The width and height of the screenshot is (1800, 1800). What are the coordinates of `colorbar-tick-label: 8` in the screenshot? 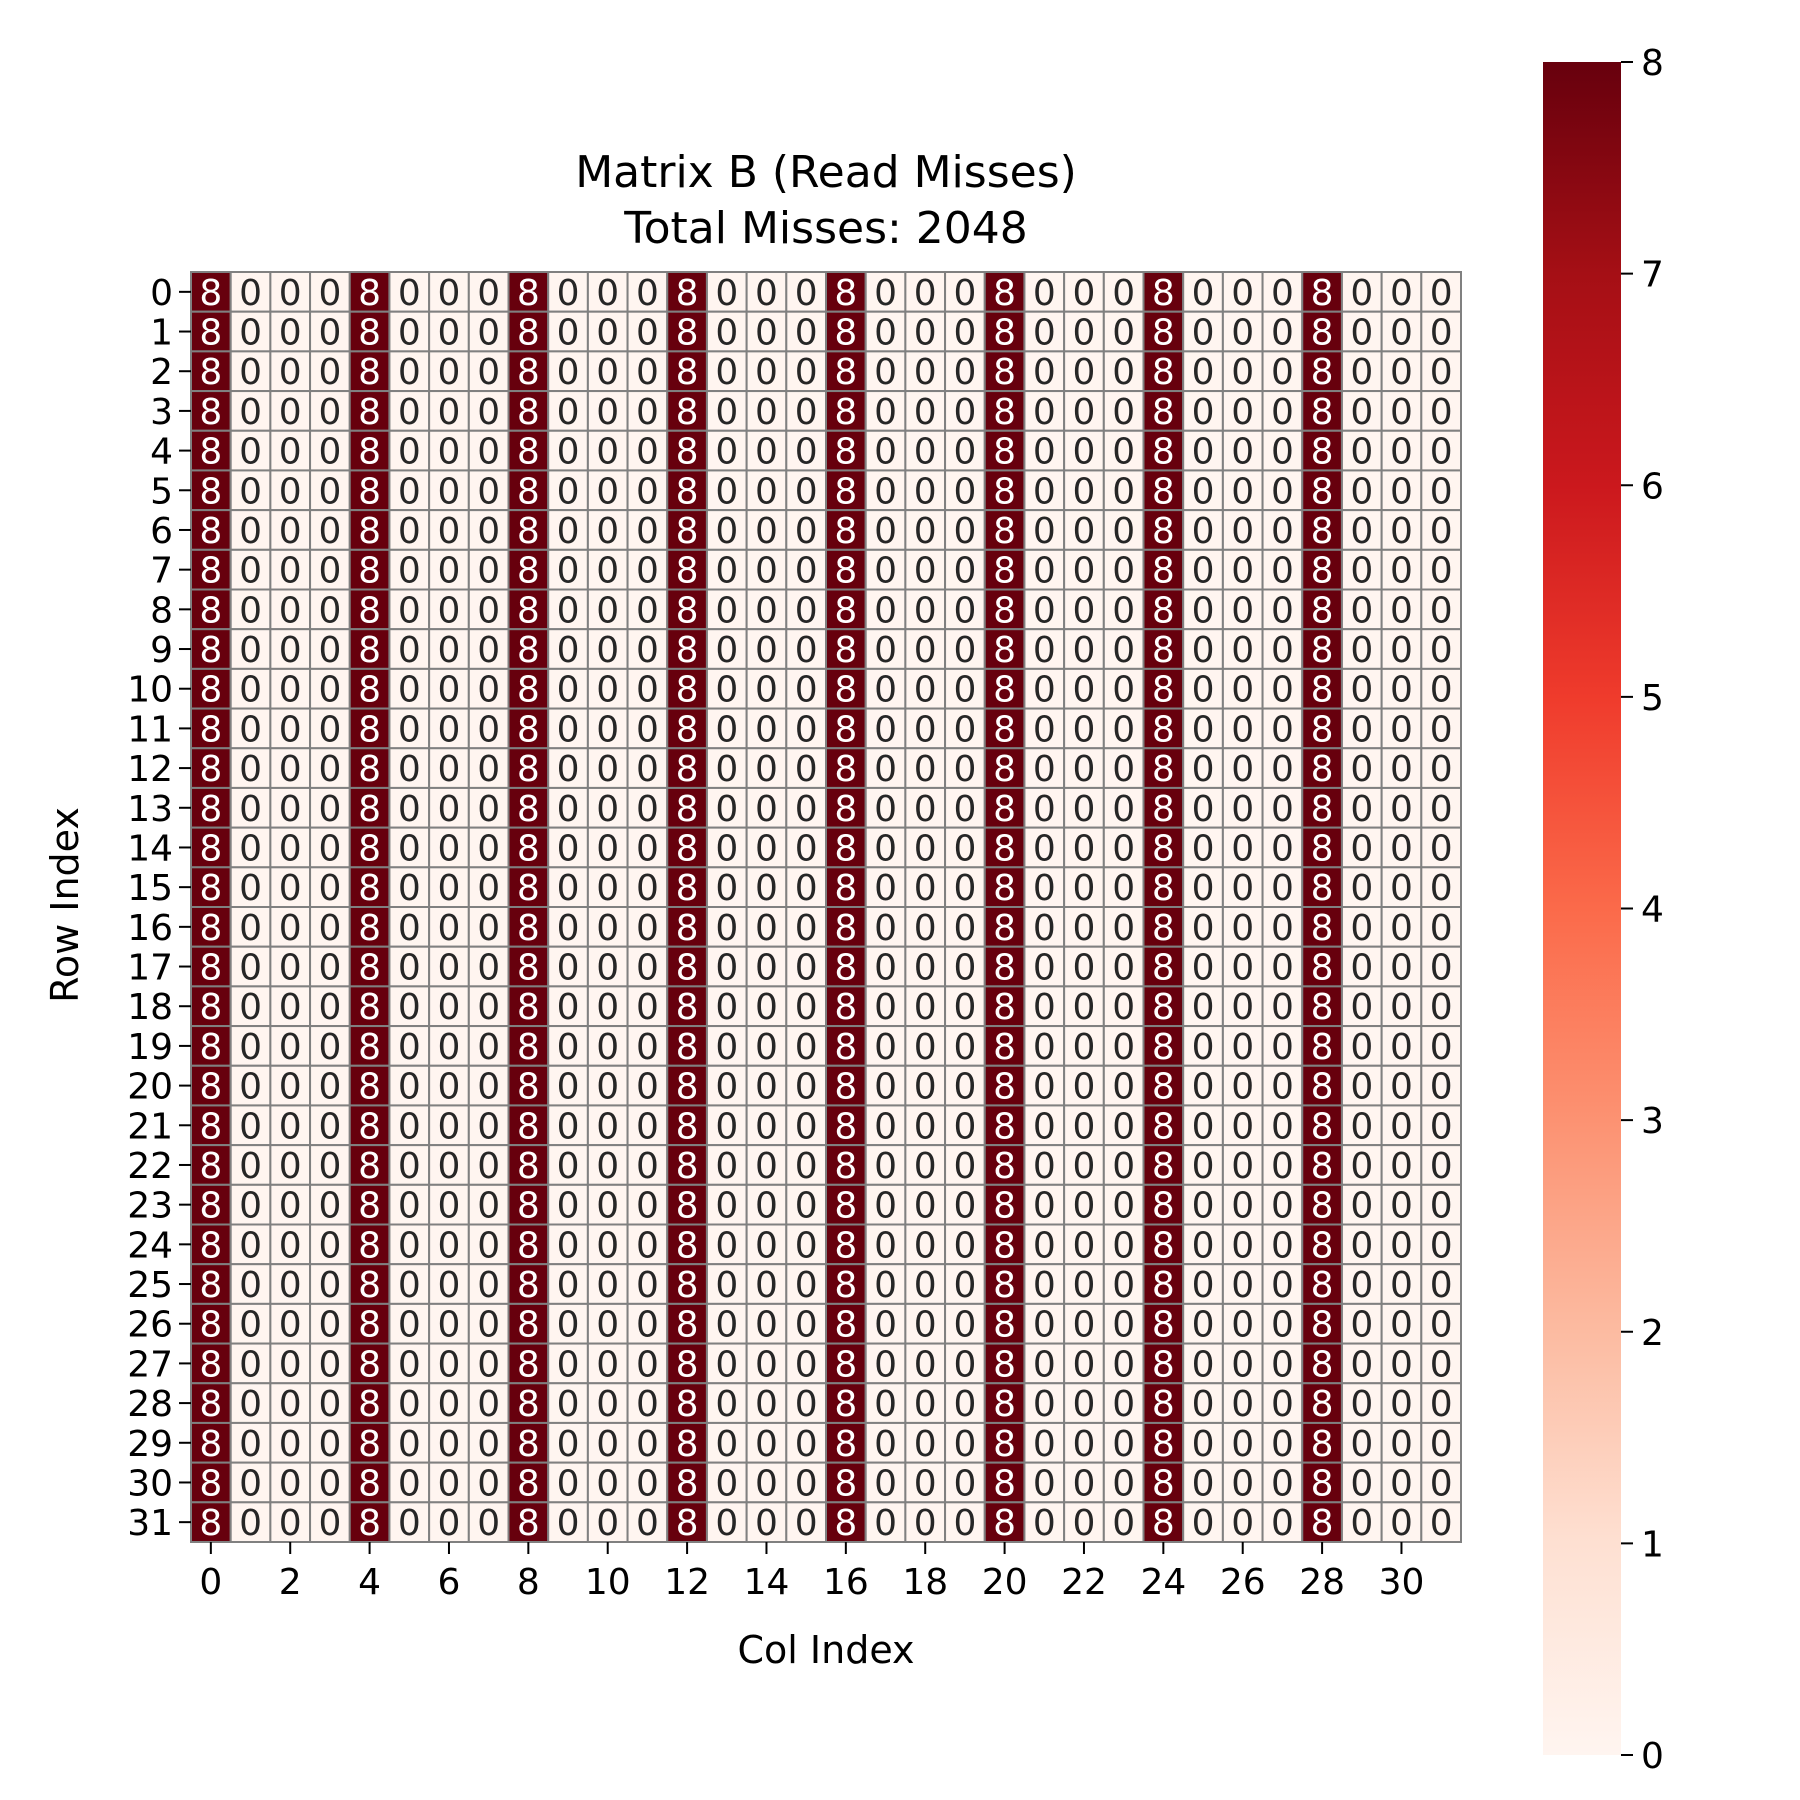 It's located at (1652, 63).